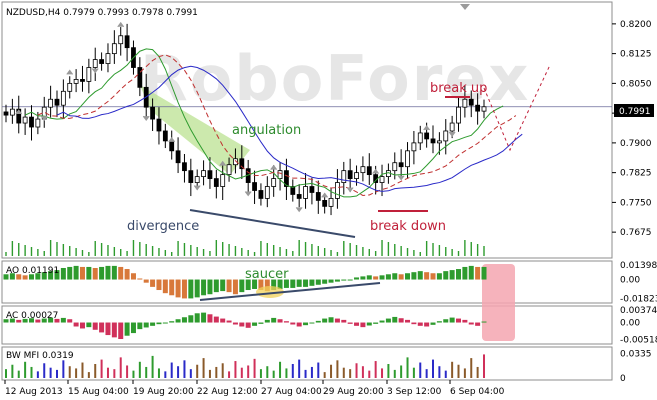 The width and height of the screenshot is (657, 400). Describe the element at coordinates (636, 144) in the screenshot. I see `y-tick-label: 0.7900` at that location.